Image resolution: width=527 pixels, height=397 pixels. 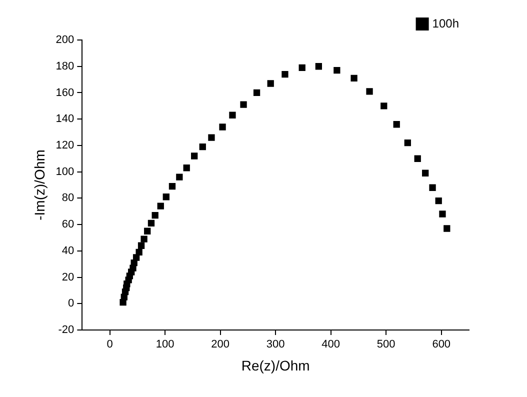 I want to click on x-tick-label: 500, so click(x=386, y=344).